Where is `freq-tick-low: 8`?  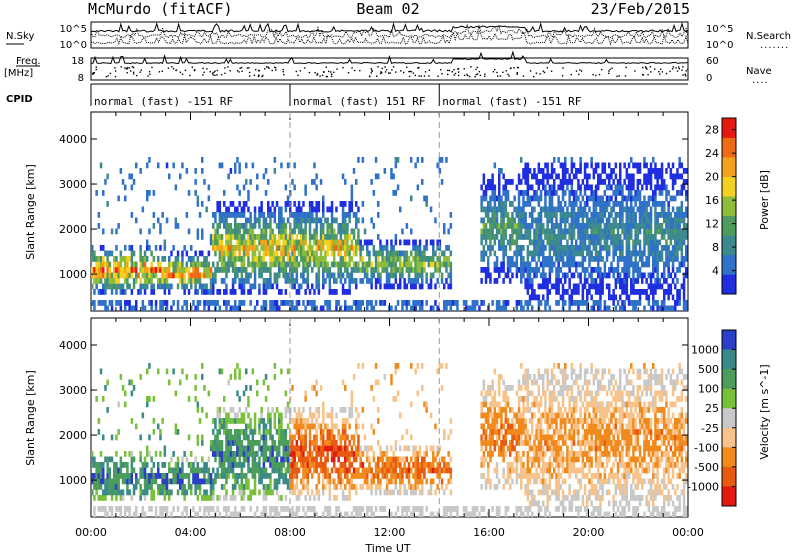 freq-tick-low: 8 is located at coordinates (81, 78).